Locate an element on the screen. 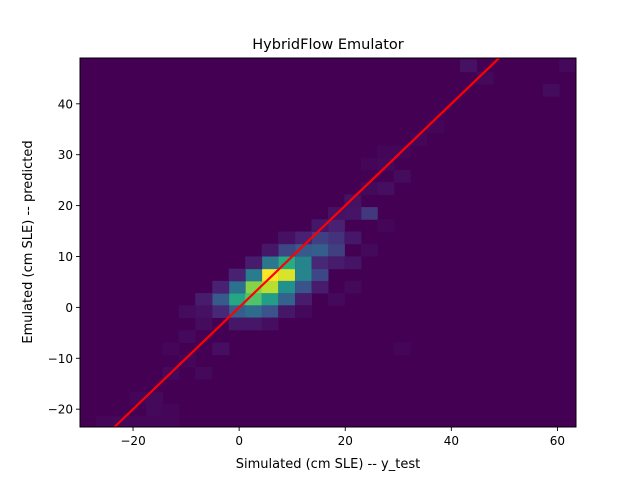 Image resolution: width=640 pixels, height=480 pixels. x-axis-label: Simulated (cm SLE) -- y_test is located at coordinates (328, 464).